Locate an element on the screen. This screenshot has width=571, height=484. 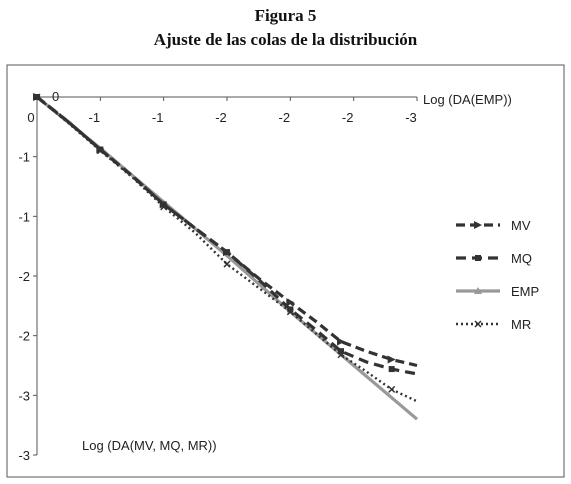
legend-label-emp: EMP is located at coordinates (525, 291).